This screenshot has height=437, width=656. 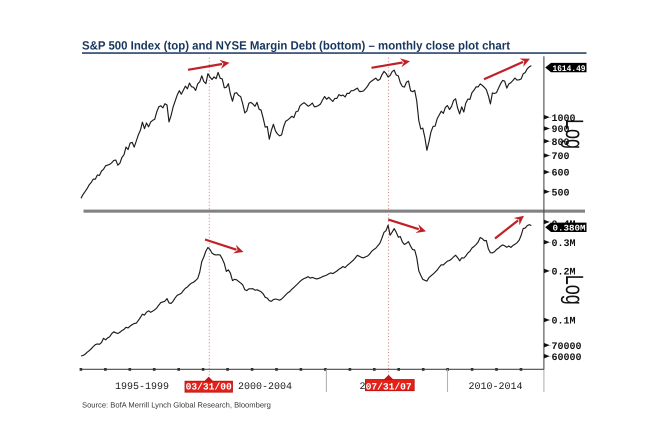 What do you see at coordinates (209, 387) in the screenshot?
I see `svg-text: 03/31/00` at bounding box center [209, 387].